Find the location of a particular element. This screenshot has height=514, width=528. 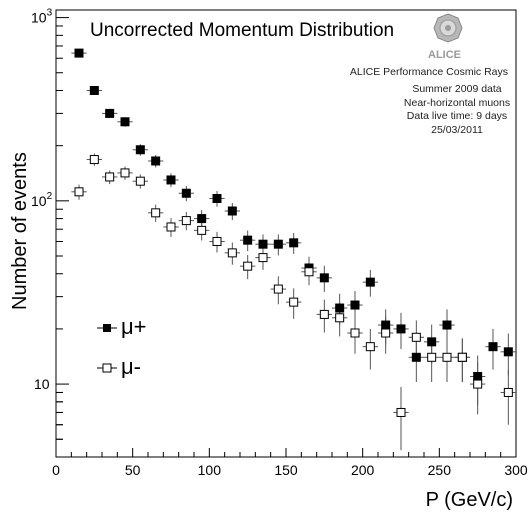

x-tick-label: 0 is located at coordinates (56, 470).